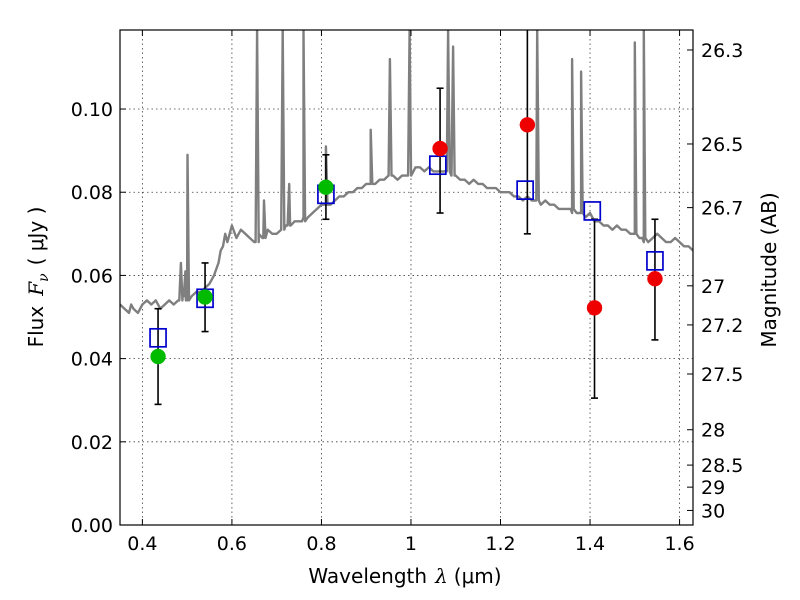 The width and height of the screenshot is (800, 600). Describe the element at coordinates (679, 544) in the screenshot. I see `x-tick-label: 1.6` at that location.